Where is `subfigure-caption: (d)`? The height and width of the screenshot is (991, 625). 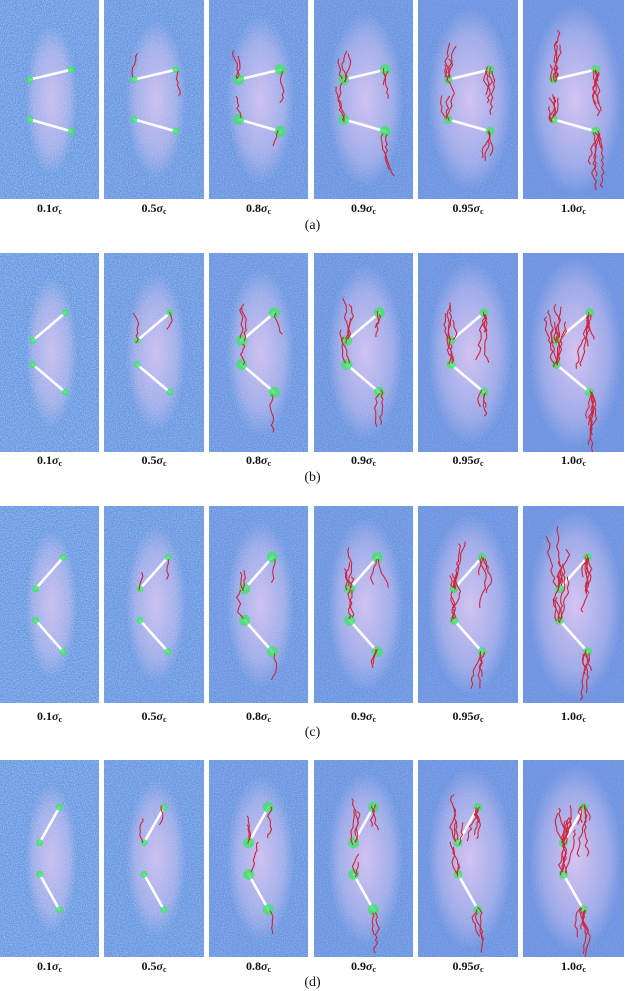
subfigure-caption: (d) is located at coordinates (312, 982).